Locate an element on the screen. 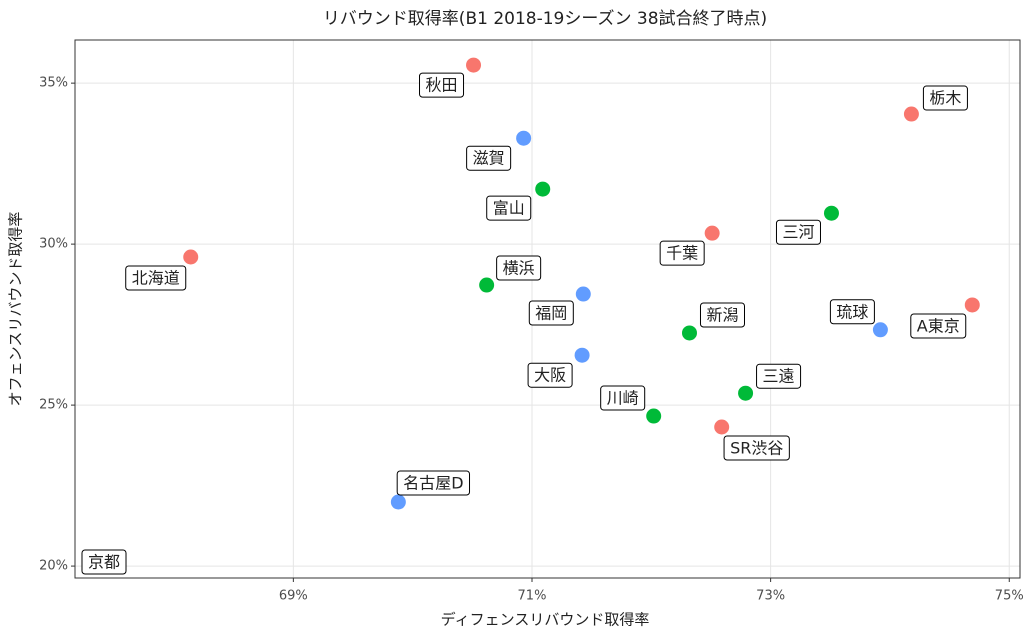 The image size is (1024, 640). label-text: 北海道 is located at coordinates (156, 278).